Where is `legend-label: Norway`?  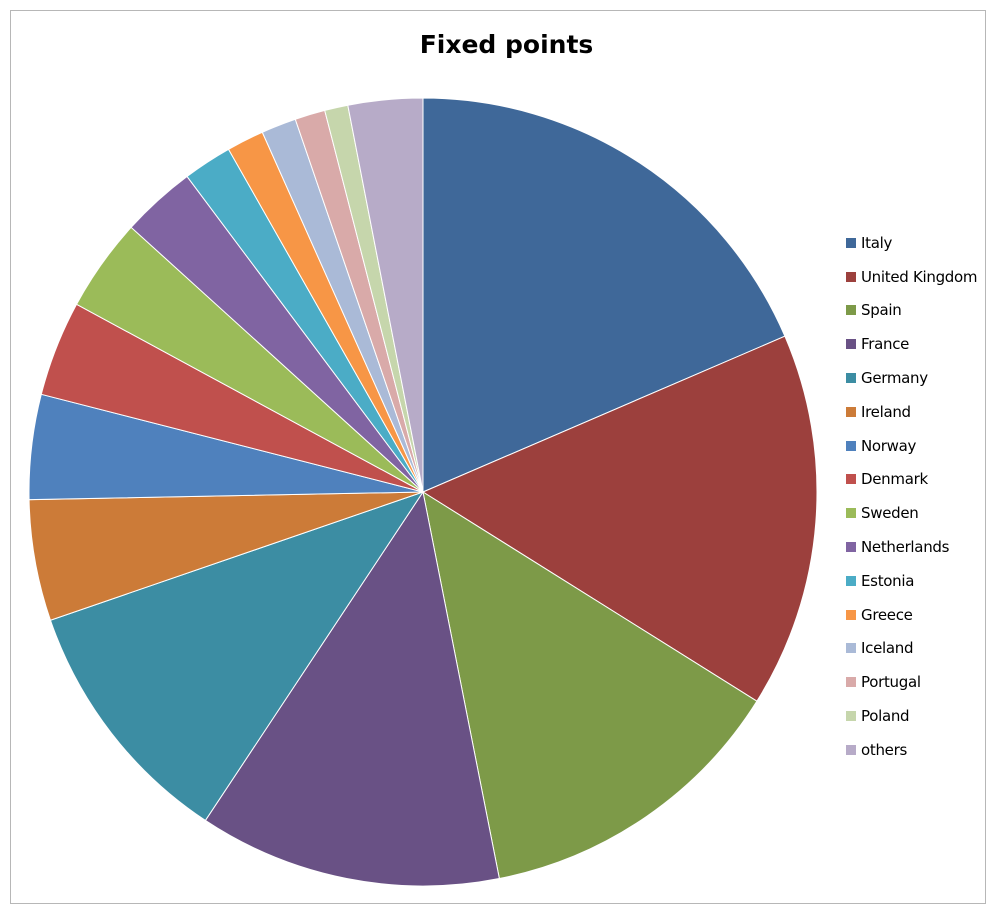 legend-label: Norway is located at coordinates (889, 445).